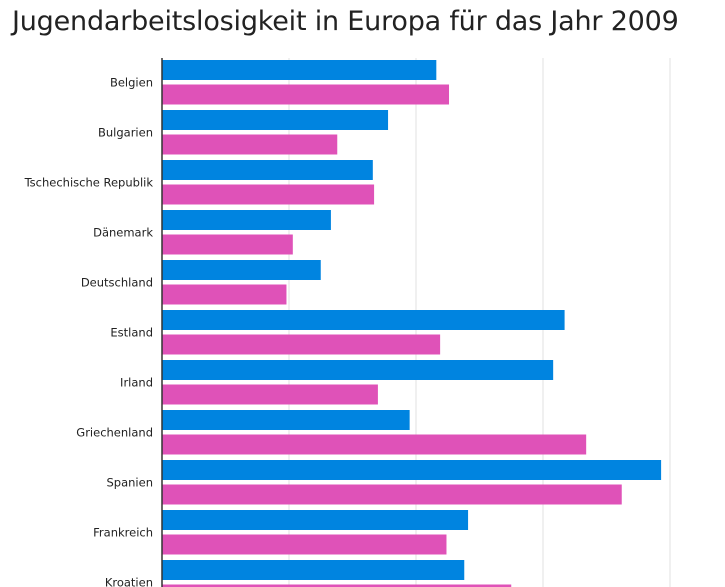  What do you see at coordinates (129, 581) in the screenshot?
I see `category-label: Kroatien` at bounding box center [129, 581].